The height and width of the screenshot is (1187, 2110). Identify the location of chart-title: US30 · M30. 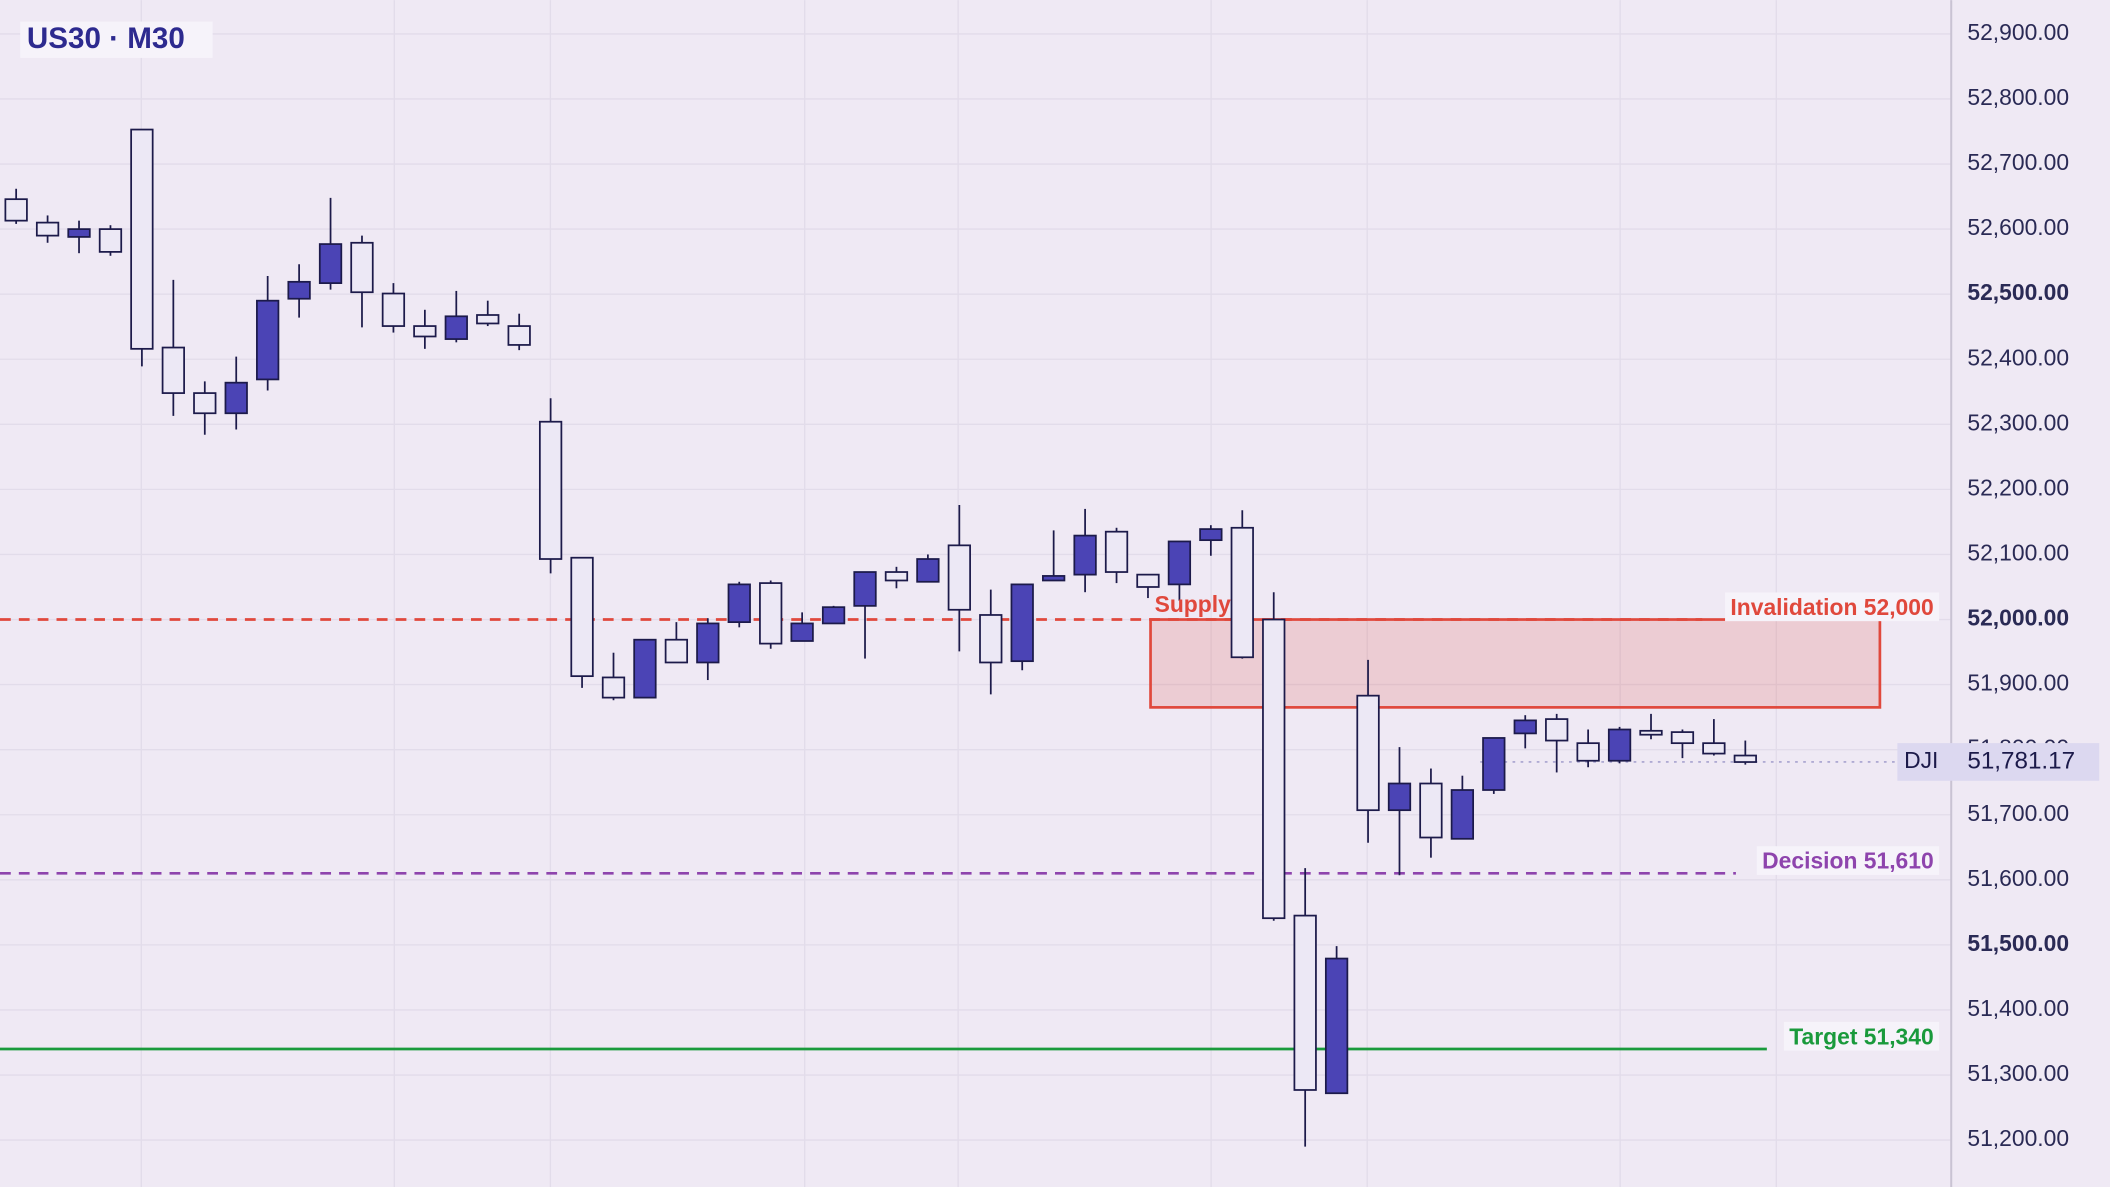
(106, 38).